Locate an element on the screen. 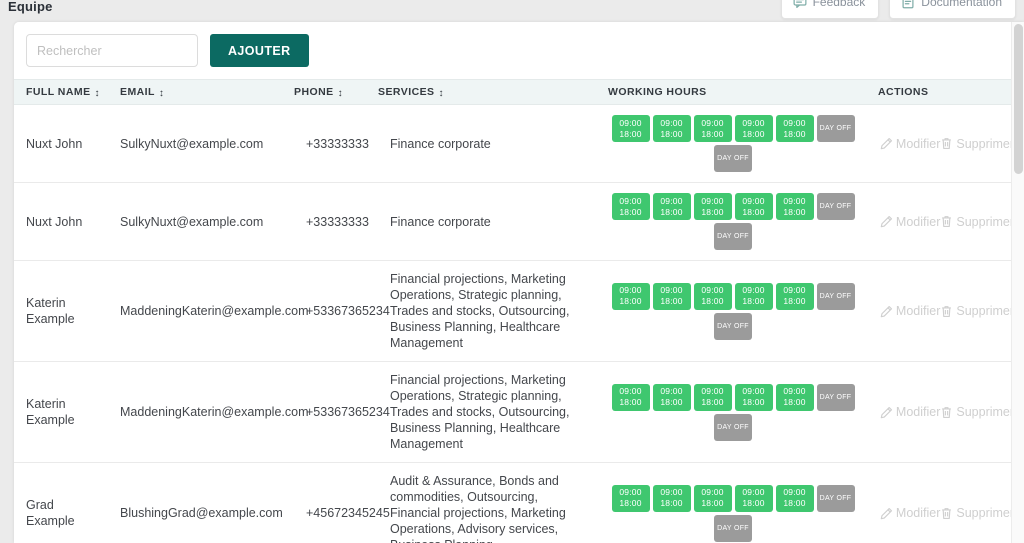 This screenshot has height=543, width=1024. cell-email: BlushingGrad@example.com is located at coordinates (201, 502).